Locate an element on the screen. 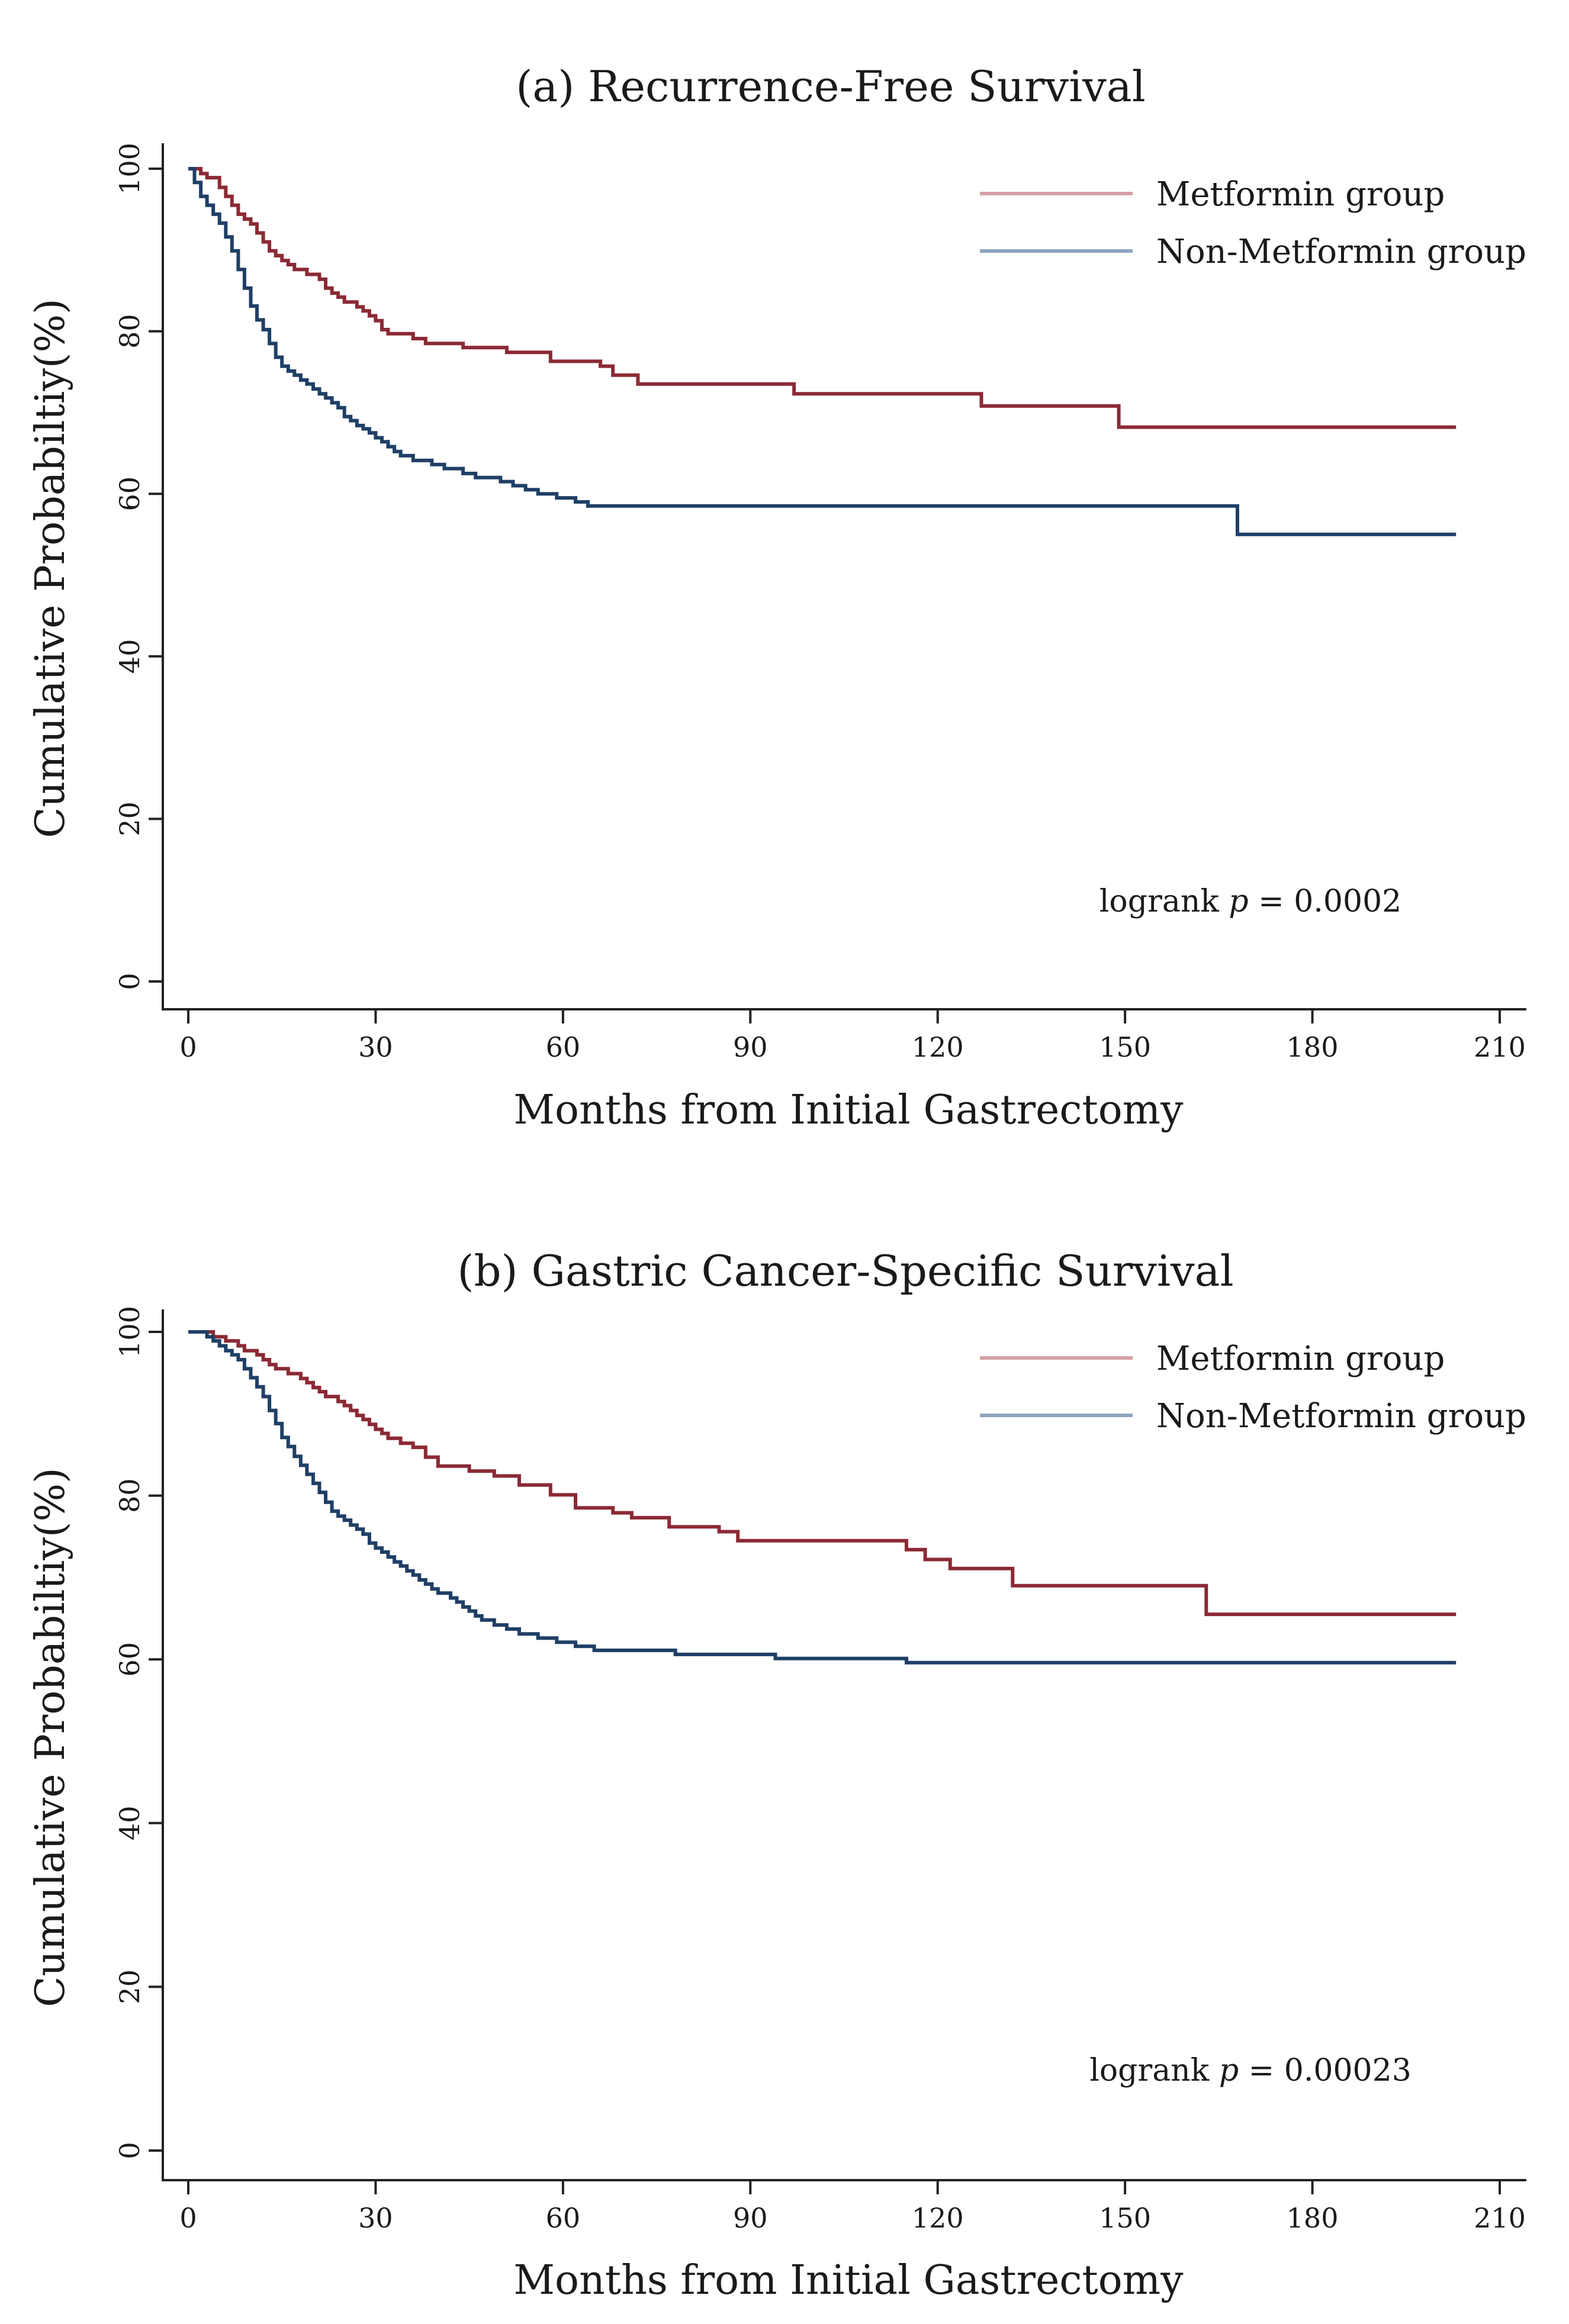  panel-a-curve-metformin-group is located at coordinates (823, 298).